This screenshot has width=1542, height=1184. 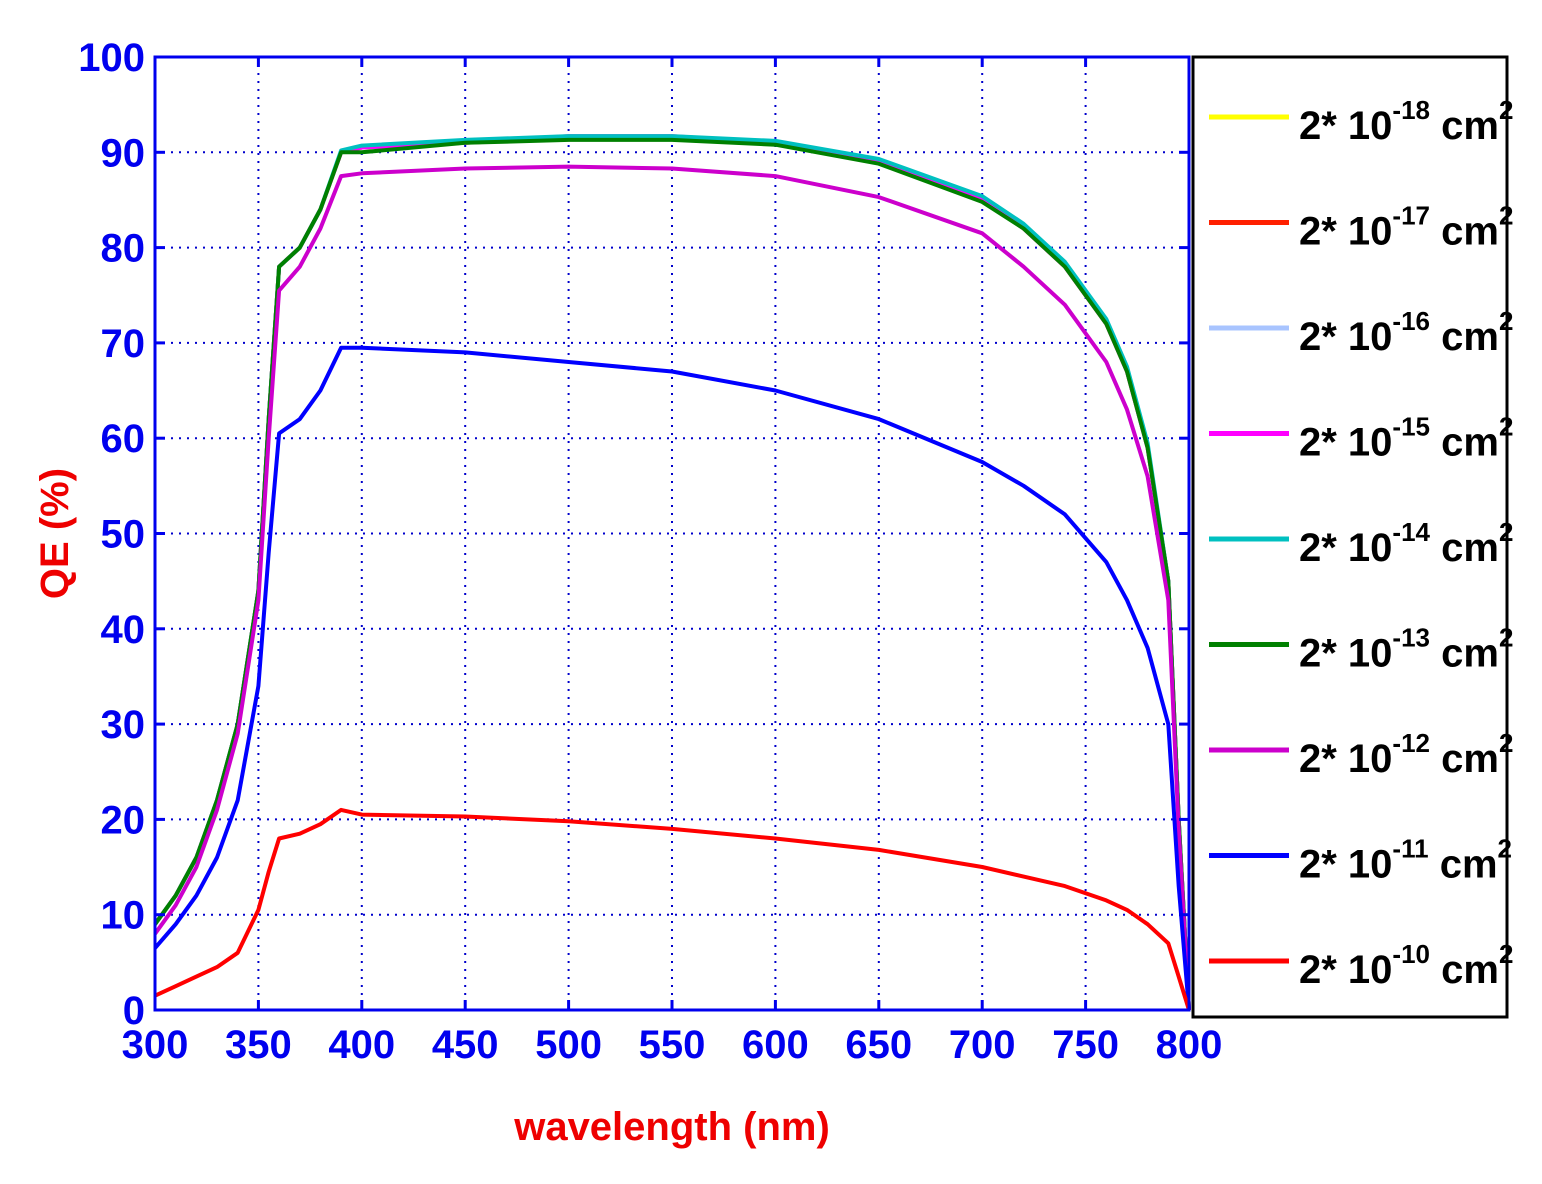 I want to click on x-tick-label-300: 300, so click(x=155, y=1045).